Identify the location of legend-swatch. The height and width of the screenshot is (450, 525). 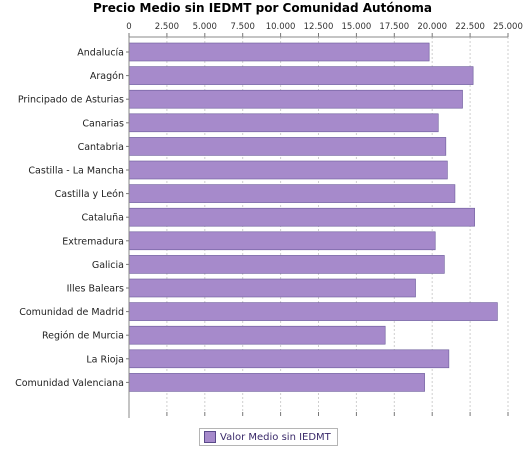
(210, 437).